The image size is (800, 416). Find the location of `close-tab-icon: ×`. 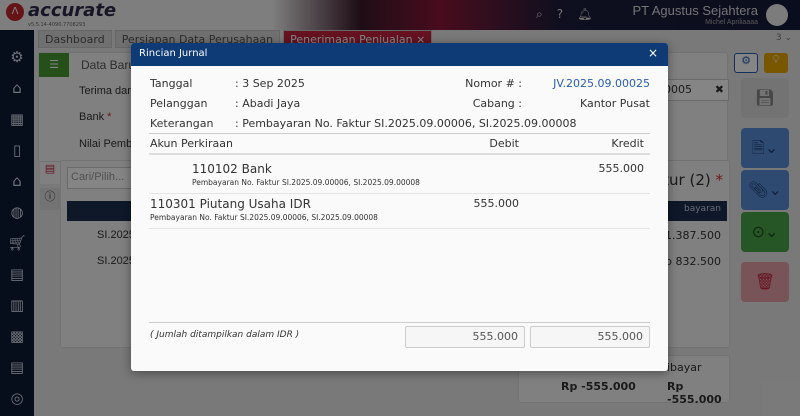

close-tab-icon: × is located at coordinates (421, 39).